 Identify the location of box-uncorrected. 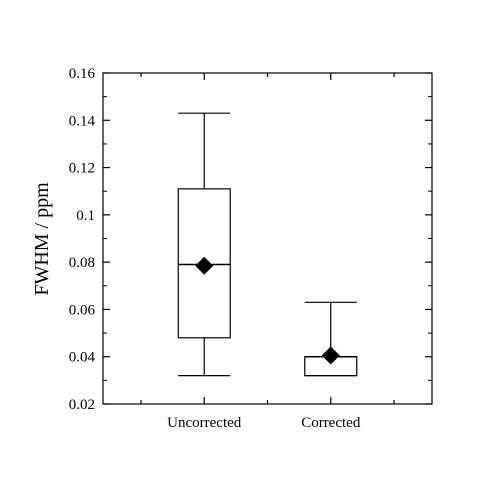
(204, 244).